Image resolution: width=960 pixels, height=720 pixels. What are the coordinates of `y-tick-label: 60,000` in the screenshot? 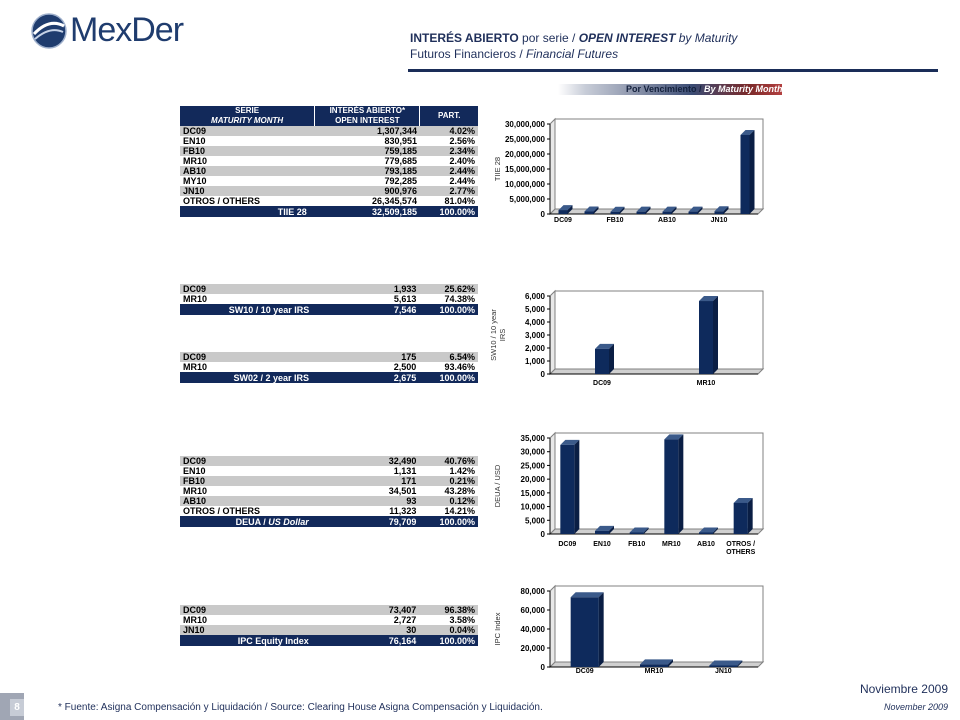 It's located at (533, 610).